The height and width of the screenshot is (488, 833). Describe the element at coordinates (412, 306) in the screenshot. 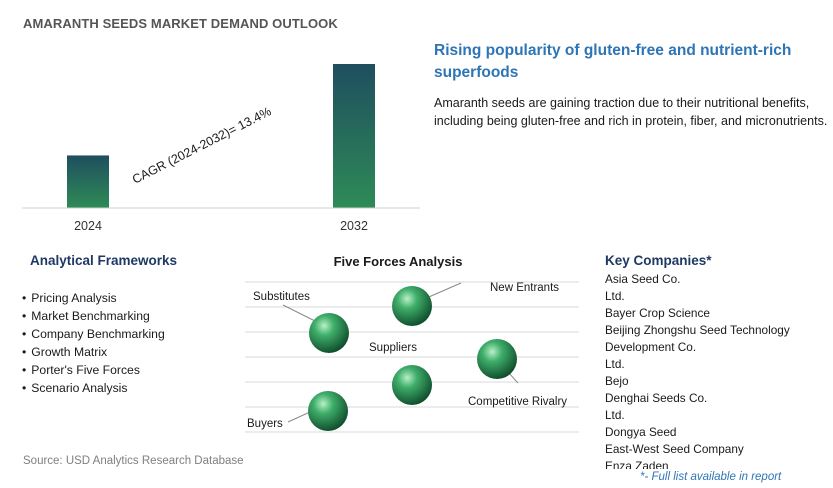

I see `new-entrants-ball` at that location.